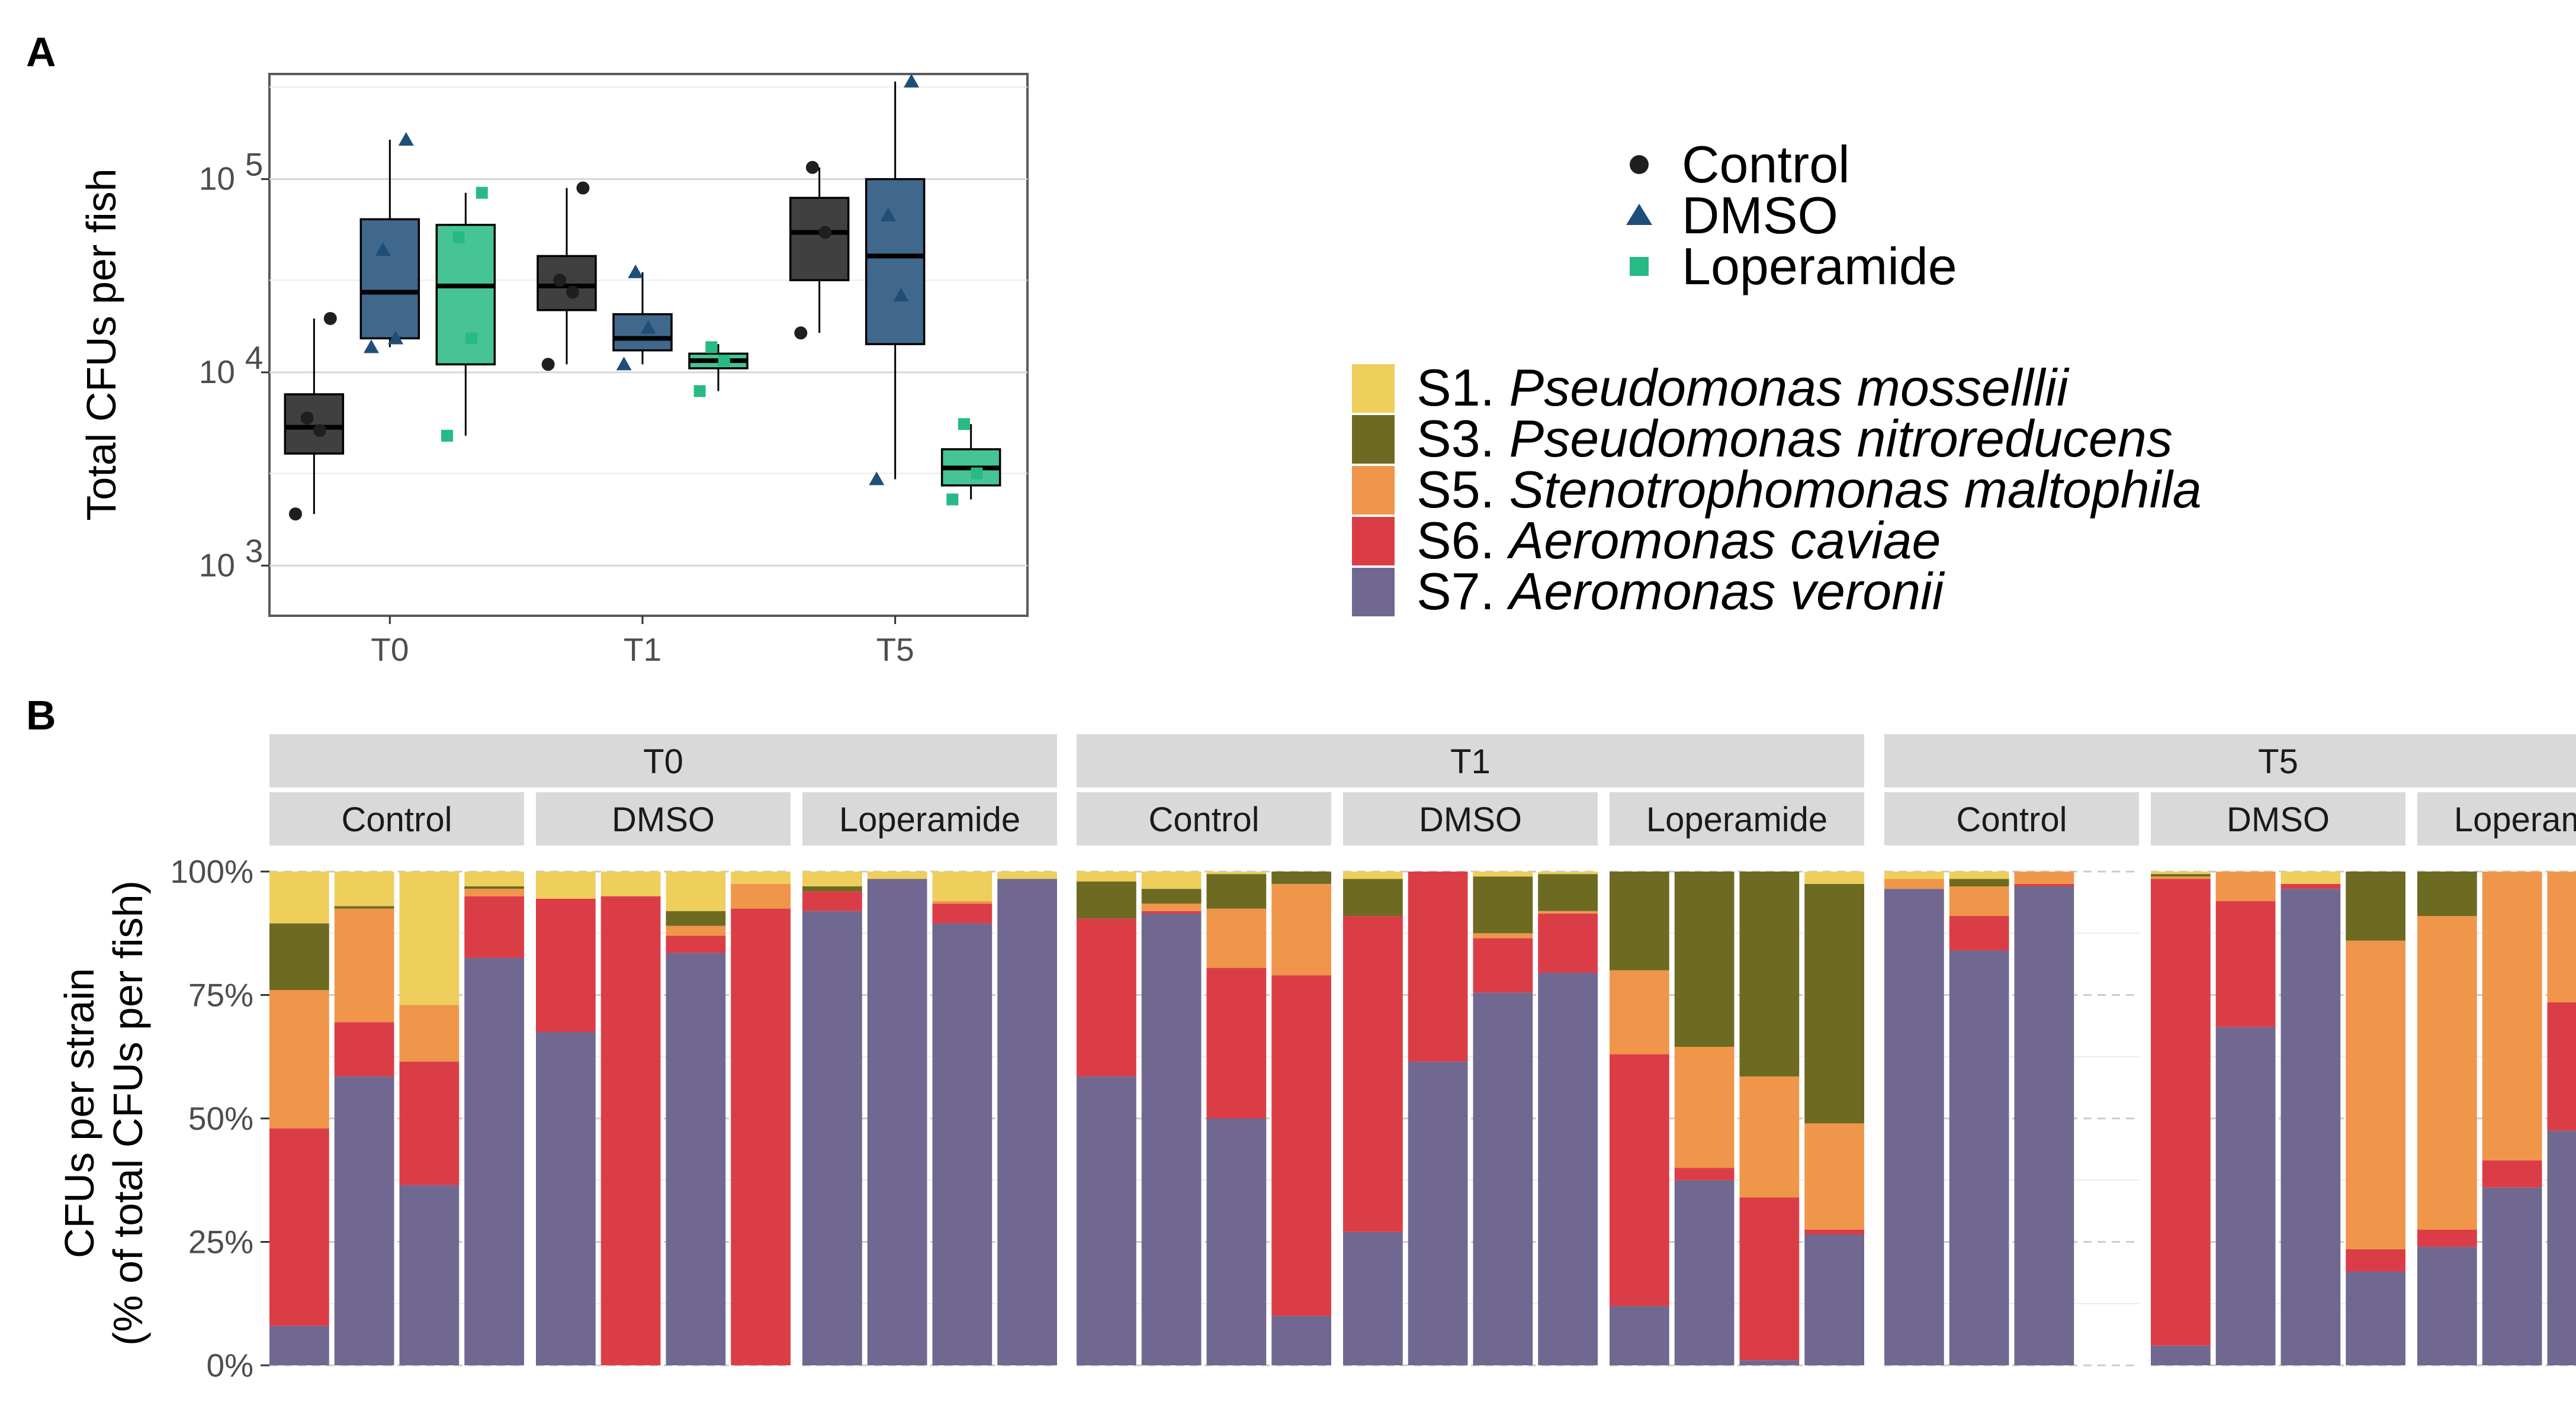 The width and height of the screenshot is (2576, 1421). I want to click on strip-timepoint-label: T5, so click(2278, 761).